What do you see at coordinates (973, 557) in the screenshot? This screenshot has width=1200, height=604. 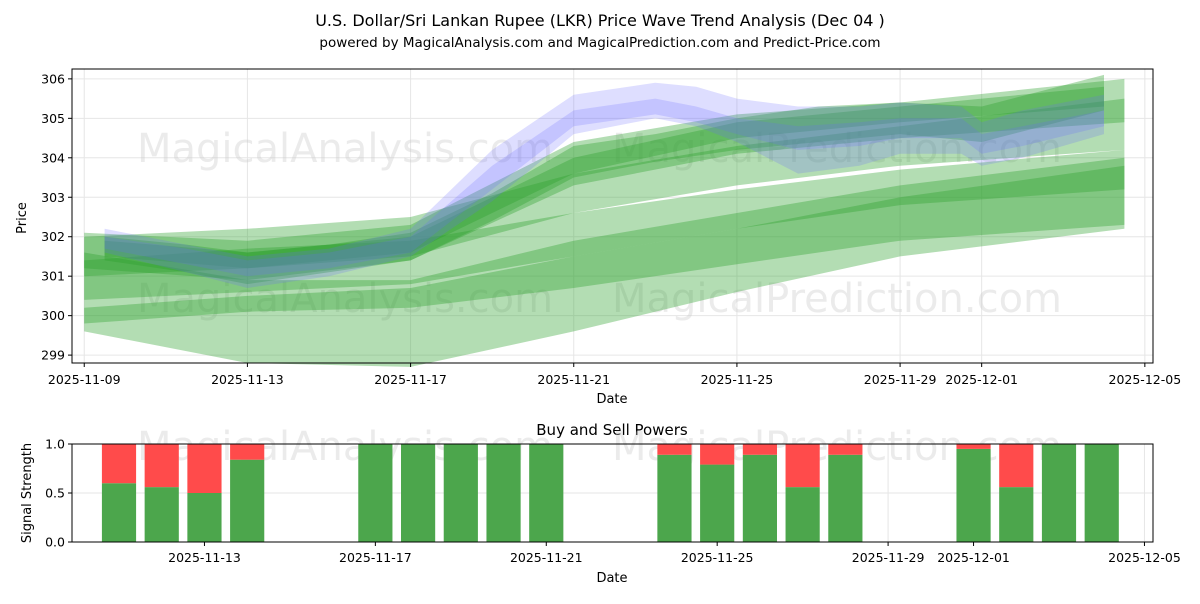 I see `signal-x-tick-label: 2025-12-01` at bounding box center [973, 557].